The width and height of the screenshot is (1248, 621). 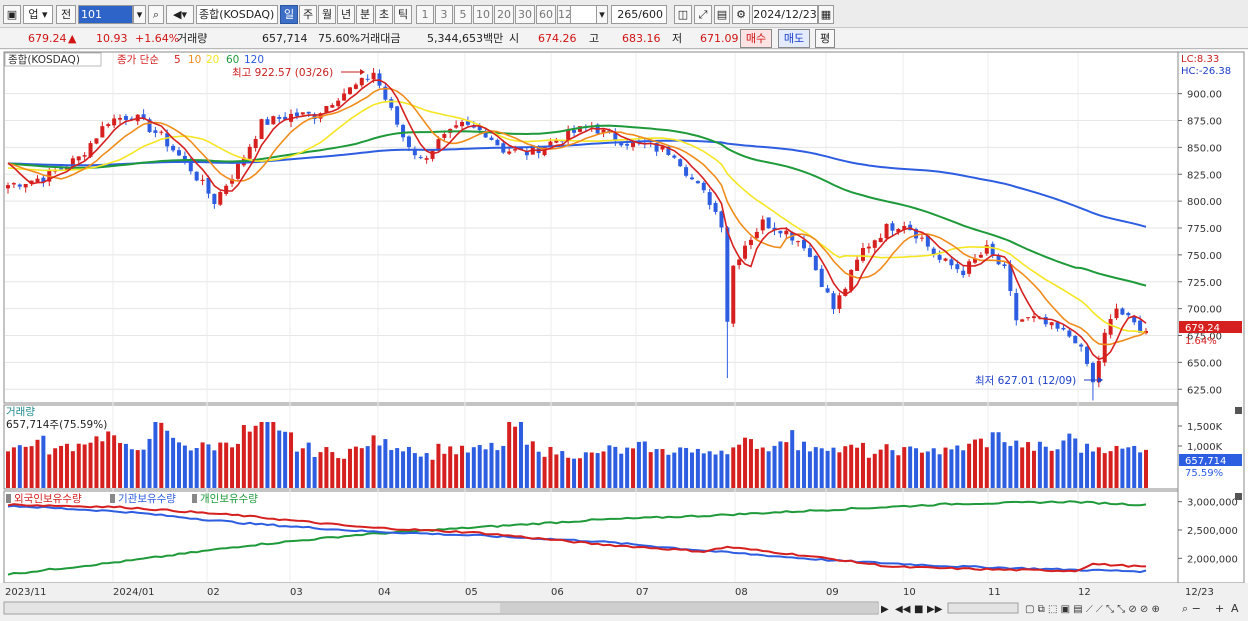 What do you see at coordinates (285, 38) in the screenshot?
I see `volume-value: 657,714` at bounding box center [285, 38].